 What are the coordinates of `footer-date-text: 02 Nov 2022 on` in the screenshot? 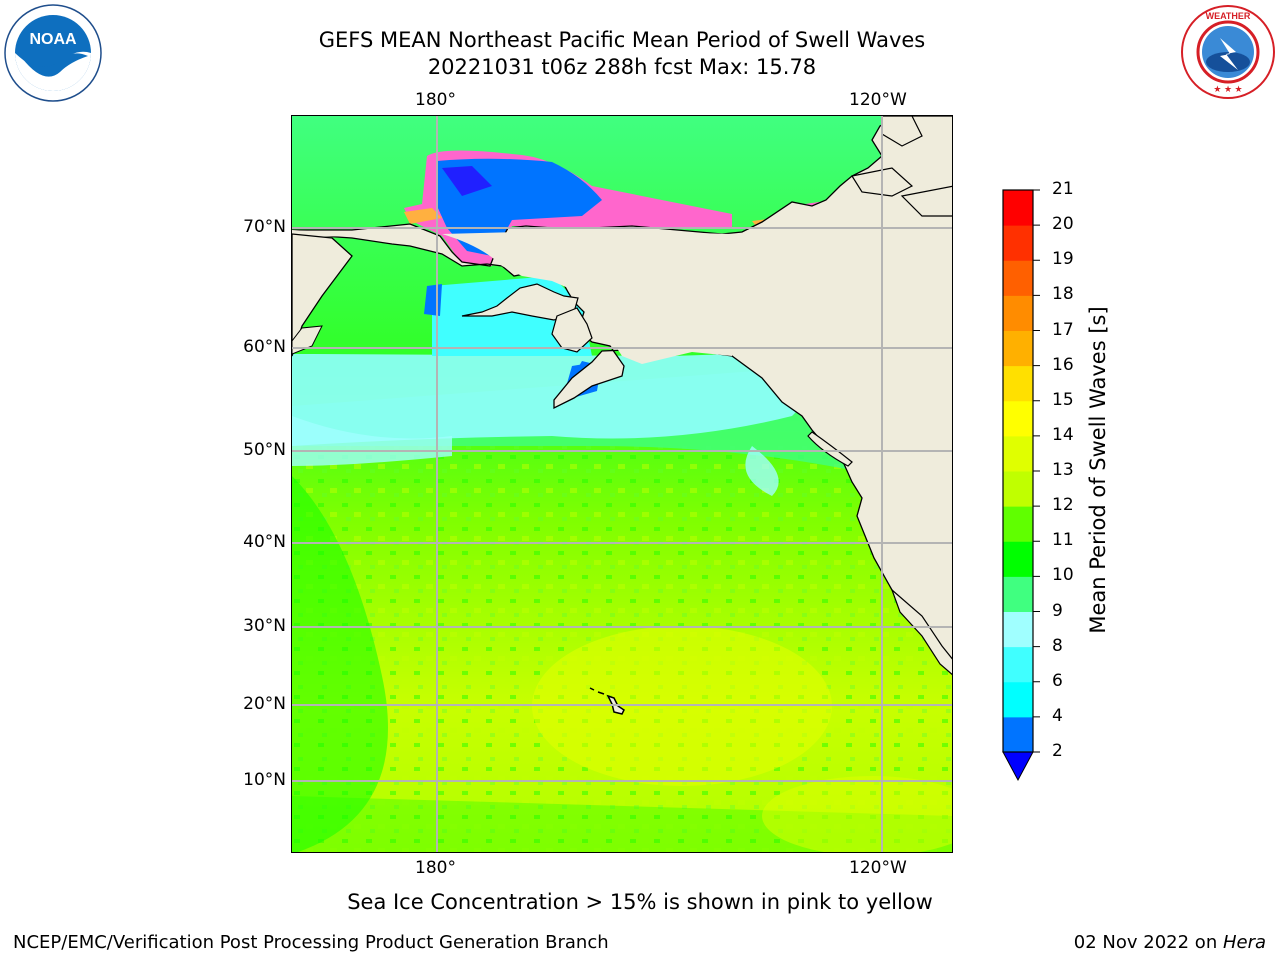 It's located at (1148, 942).